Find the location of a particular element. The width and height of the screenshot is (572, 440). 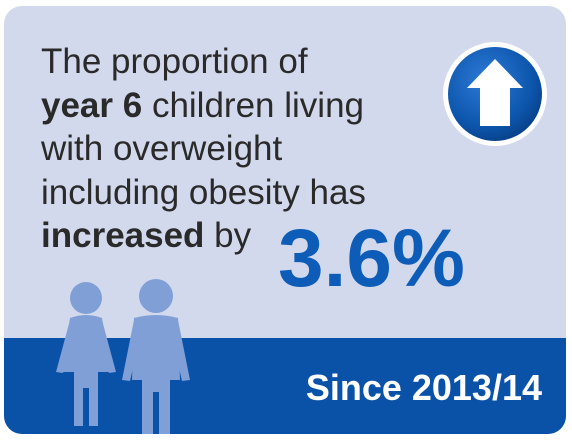

headline-line-3: with overweight is located at coordinates (162, 148).